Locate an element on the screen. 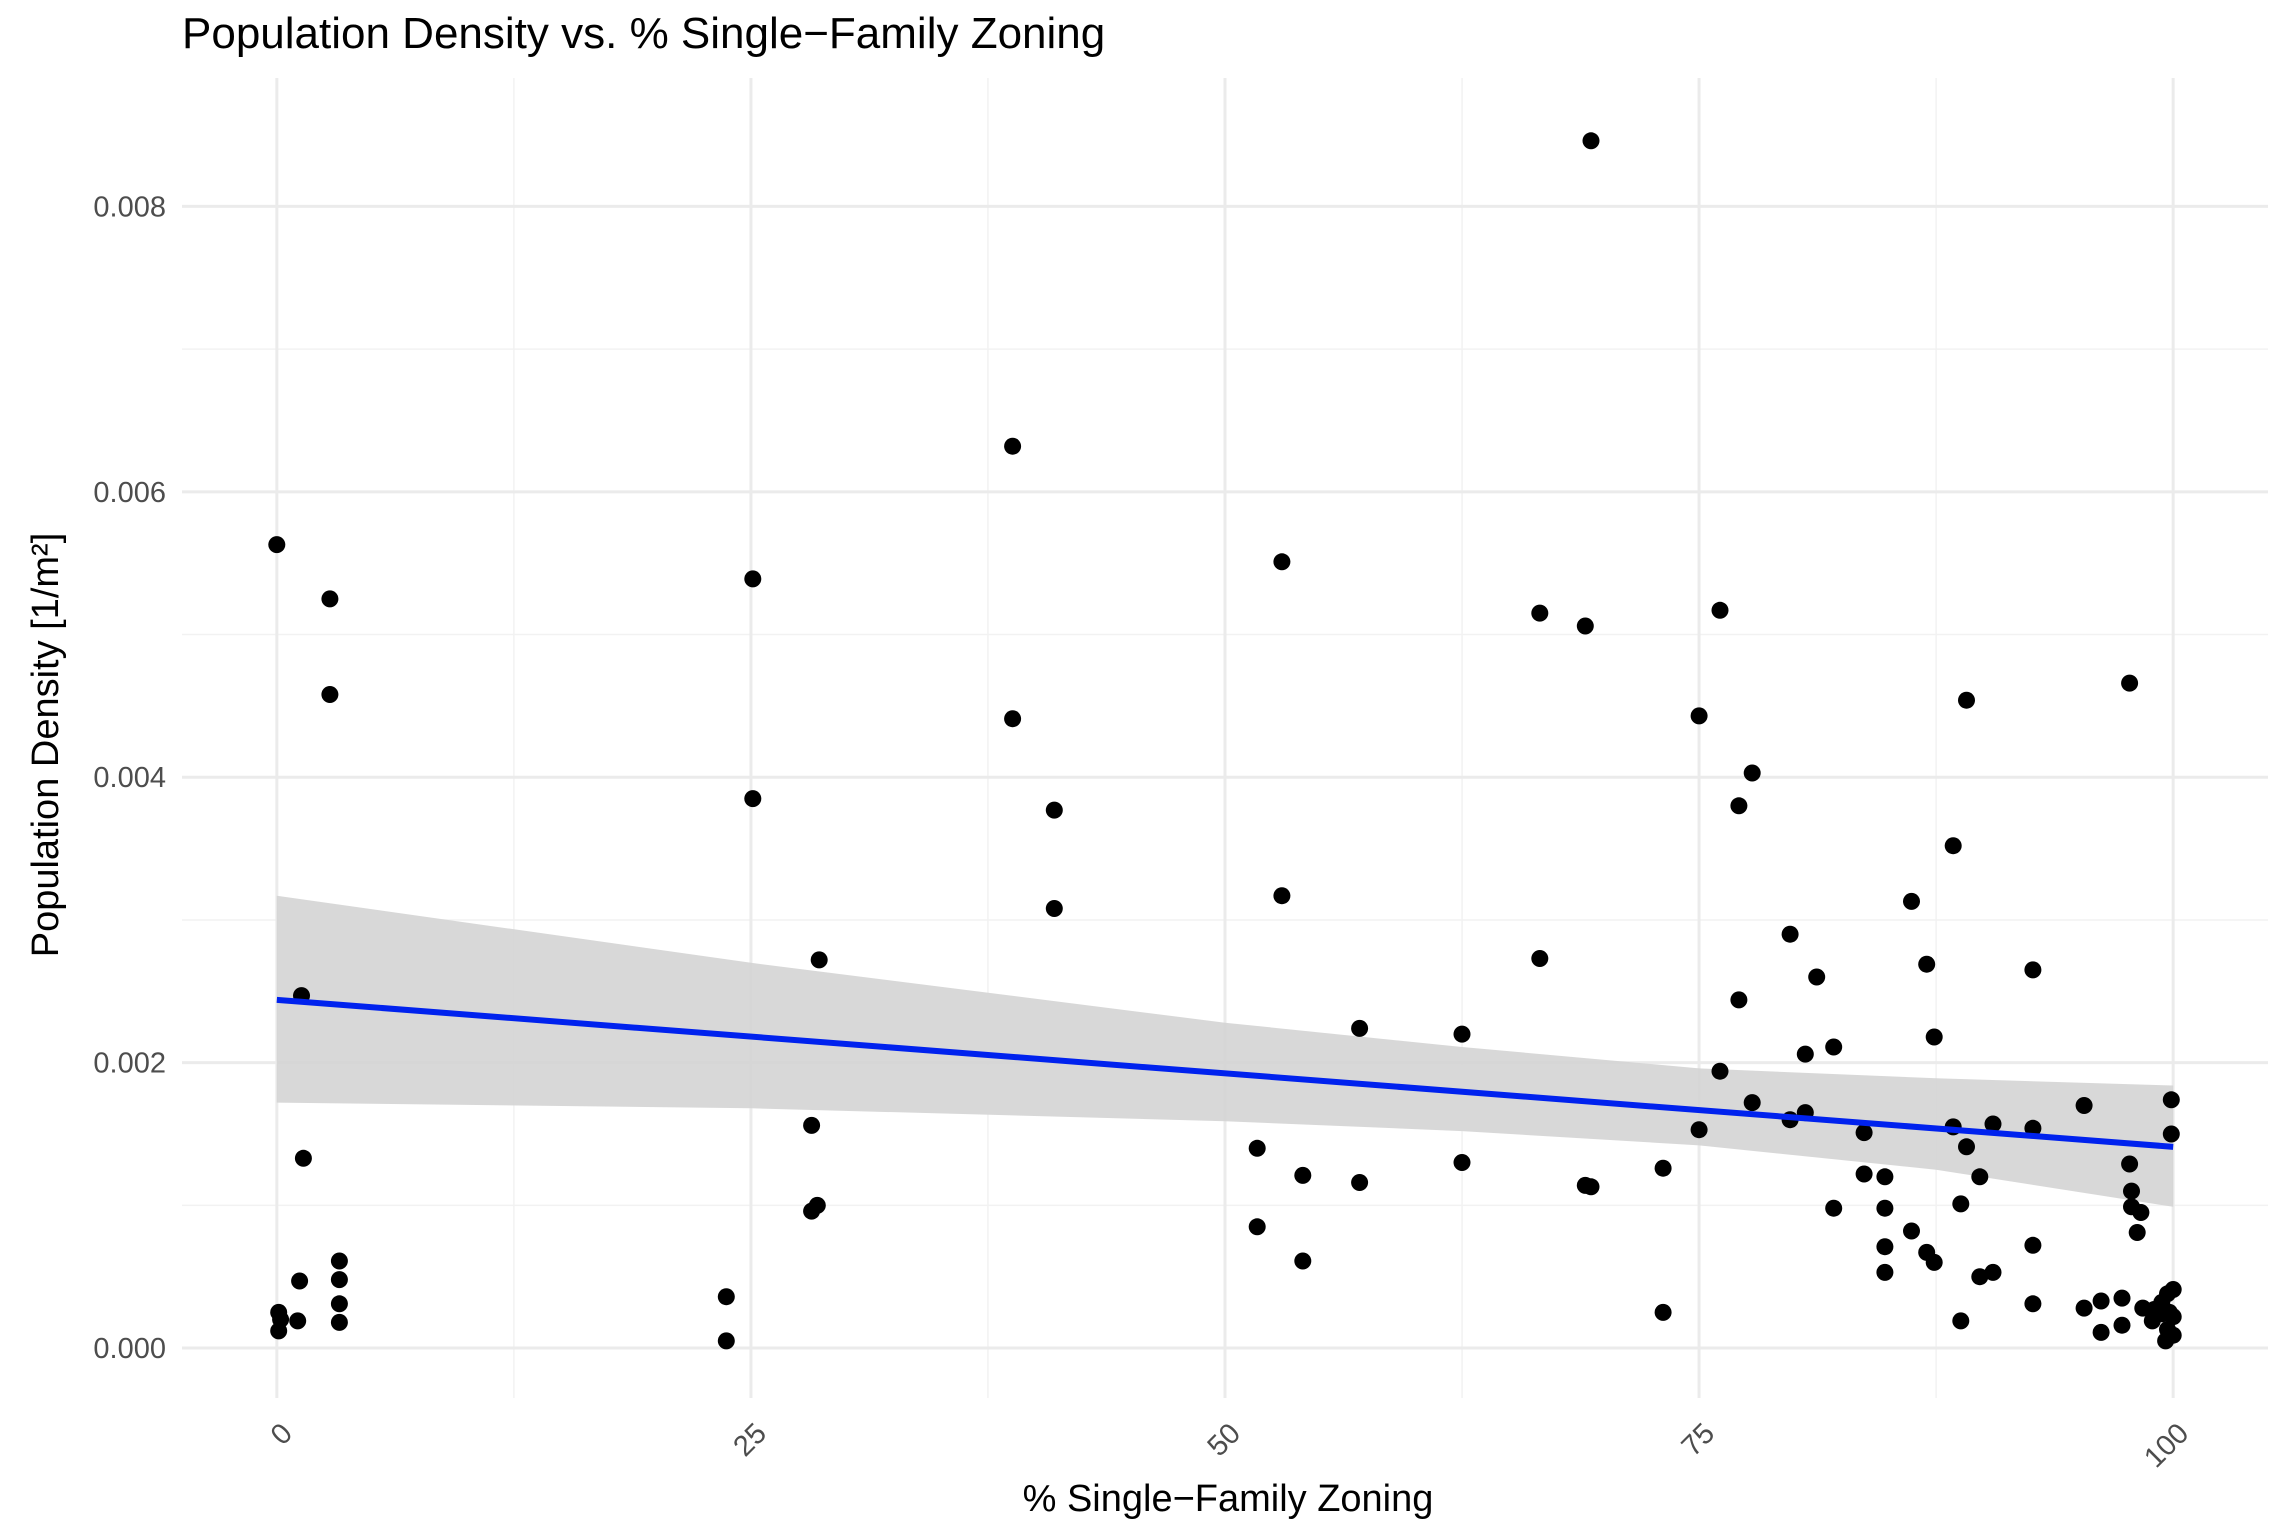 This screenshot has height=1532, width=2280. y-tick-label: 0.006 is located at coordinates (129, 493).